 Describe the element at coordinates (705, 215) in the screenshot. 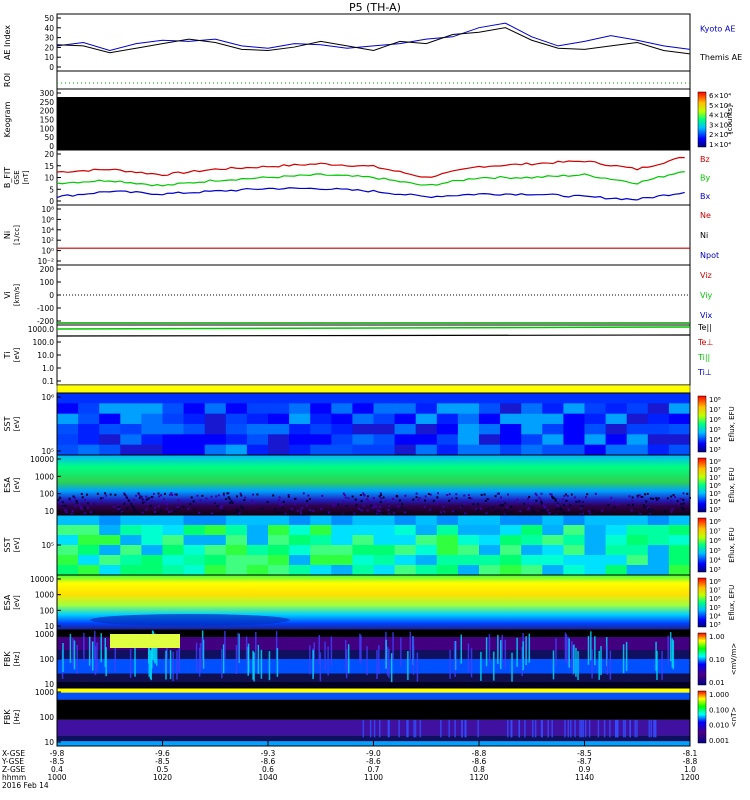

I see `ni-legend-item: Ne` at that location.